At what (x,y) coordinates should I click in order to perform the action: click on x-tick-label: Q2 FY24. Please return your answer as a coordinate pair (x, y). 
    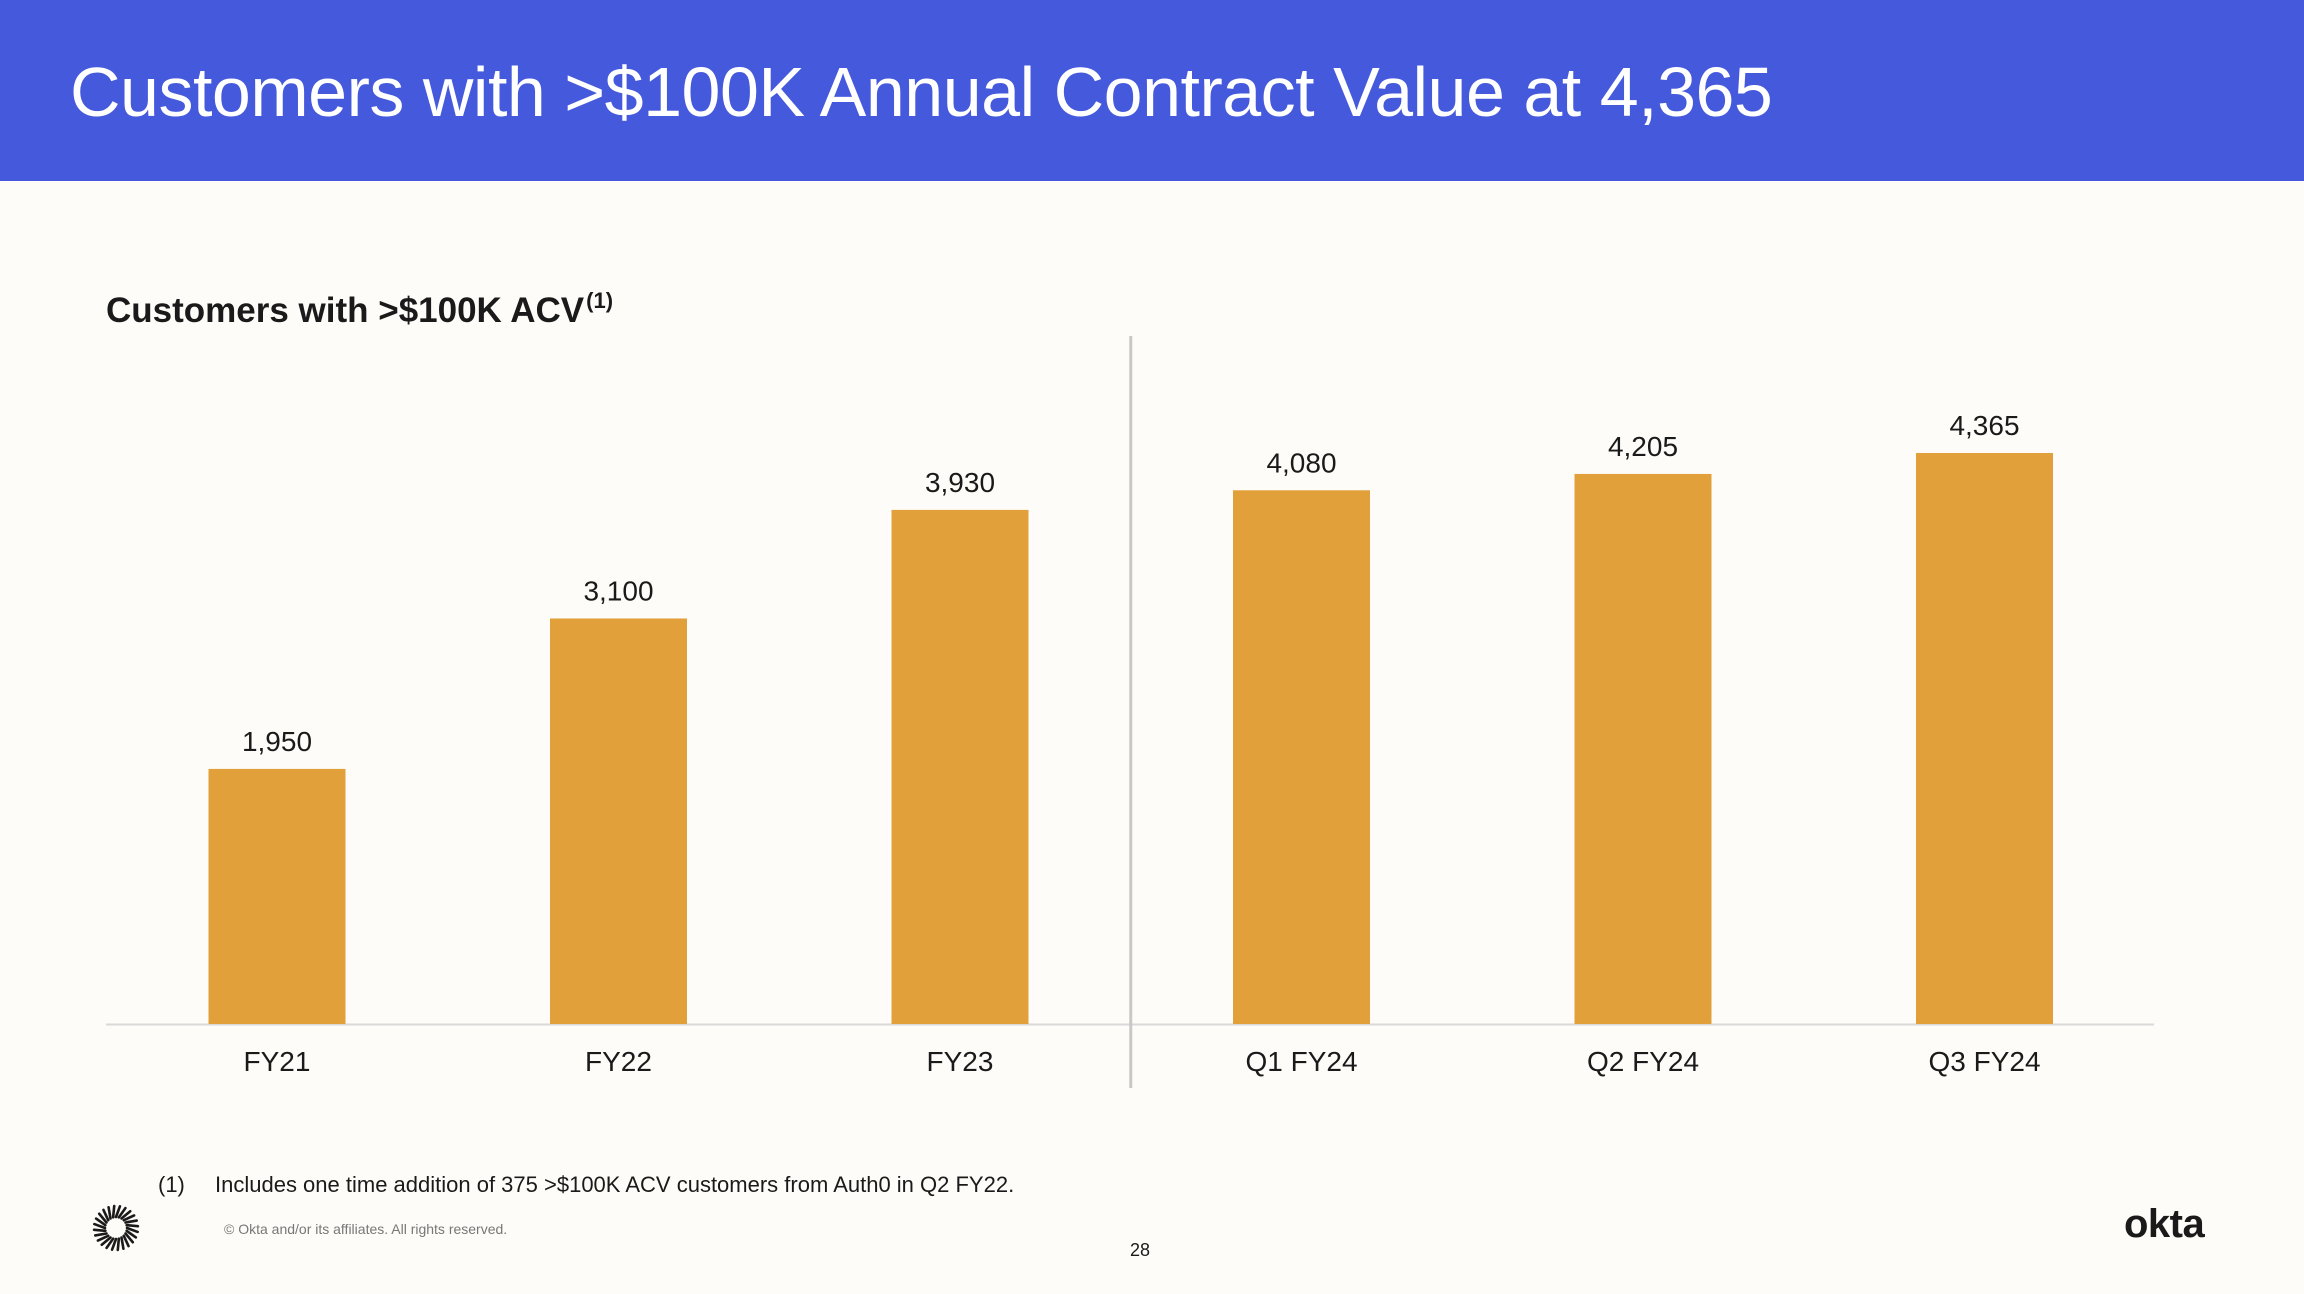
    Looking at the image, I should click on (1643, 1061).